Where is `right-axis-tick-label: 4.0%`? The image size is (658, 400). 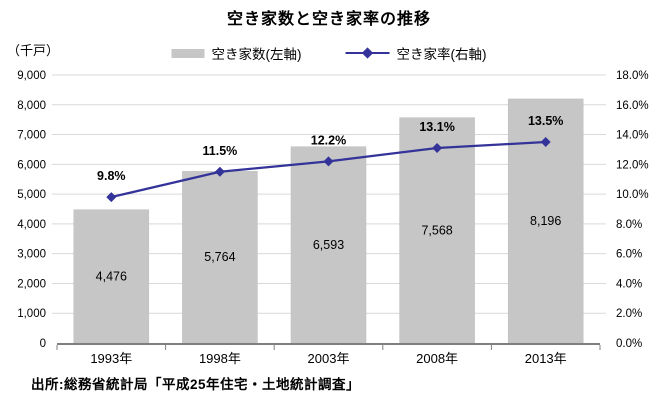 right-axis-tick-label: 4.0% is located at coordinates (629, 284).